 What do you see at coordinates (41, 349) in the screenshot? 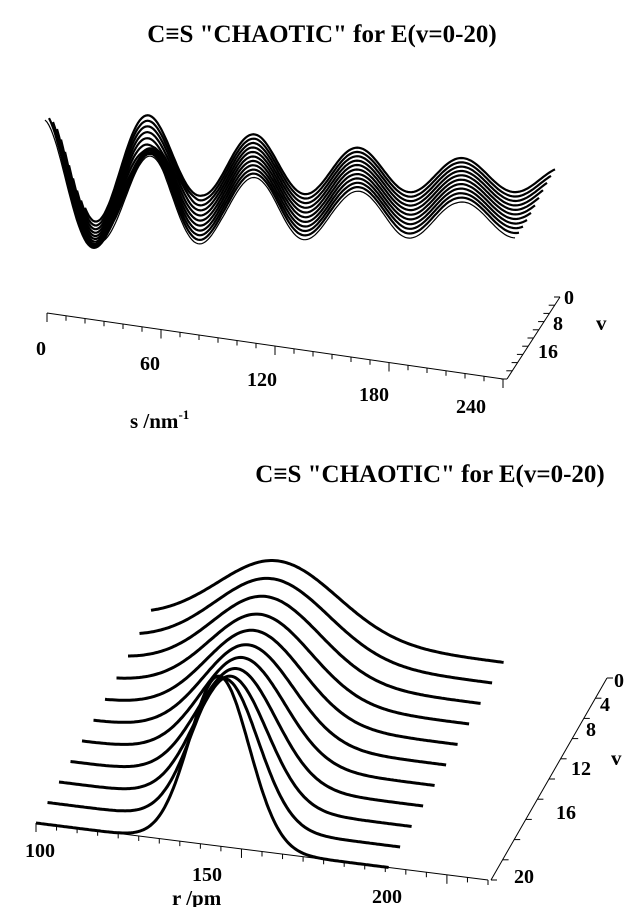
I see `x-tick-label: 0` at bounding box center [41, 349].